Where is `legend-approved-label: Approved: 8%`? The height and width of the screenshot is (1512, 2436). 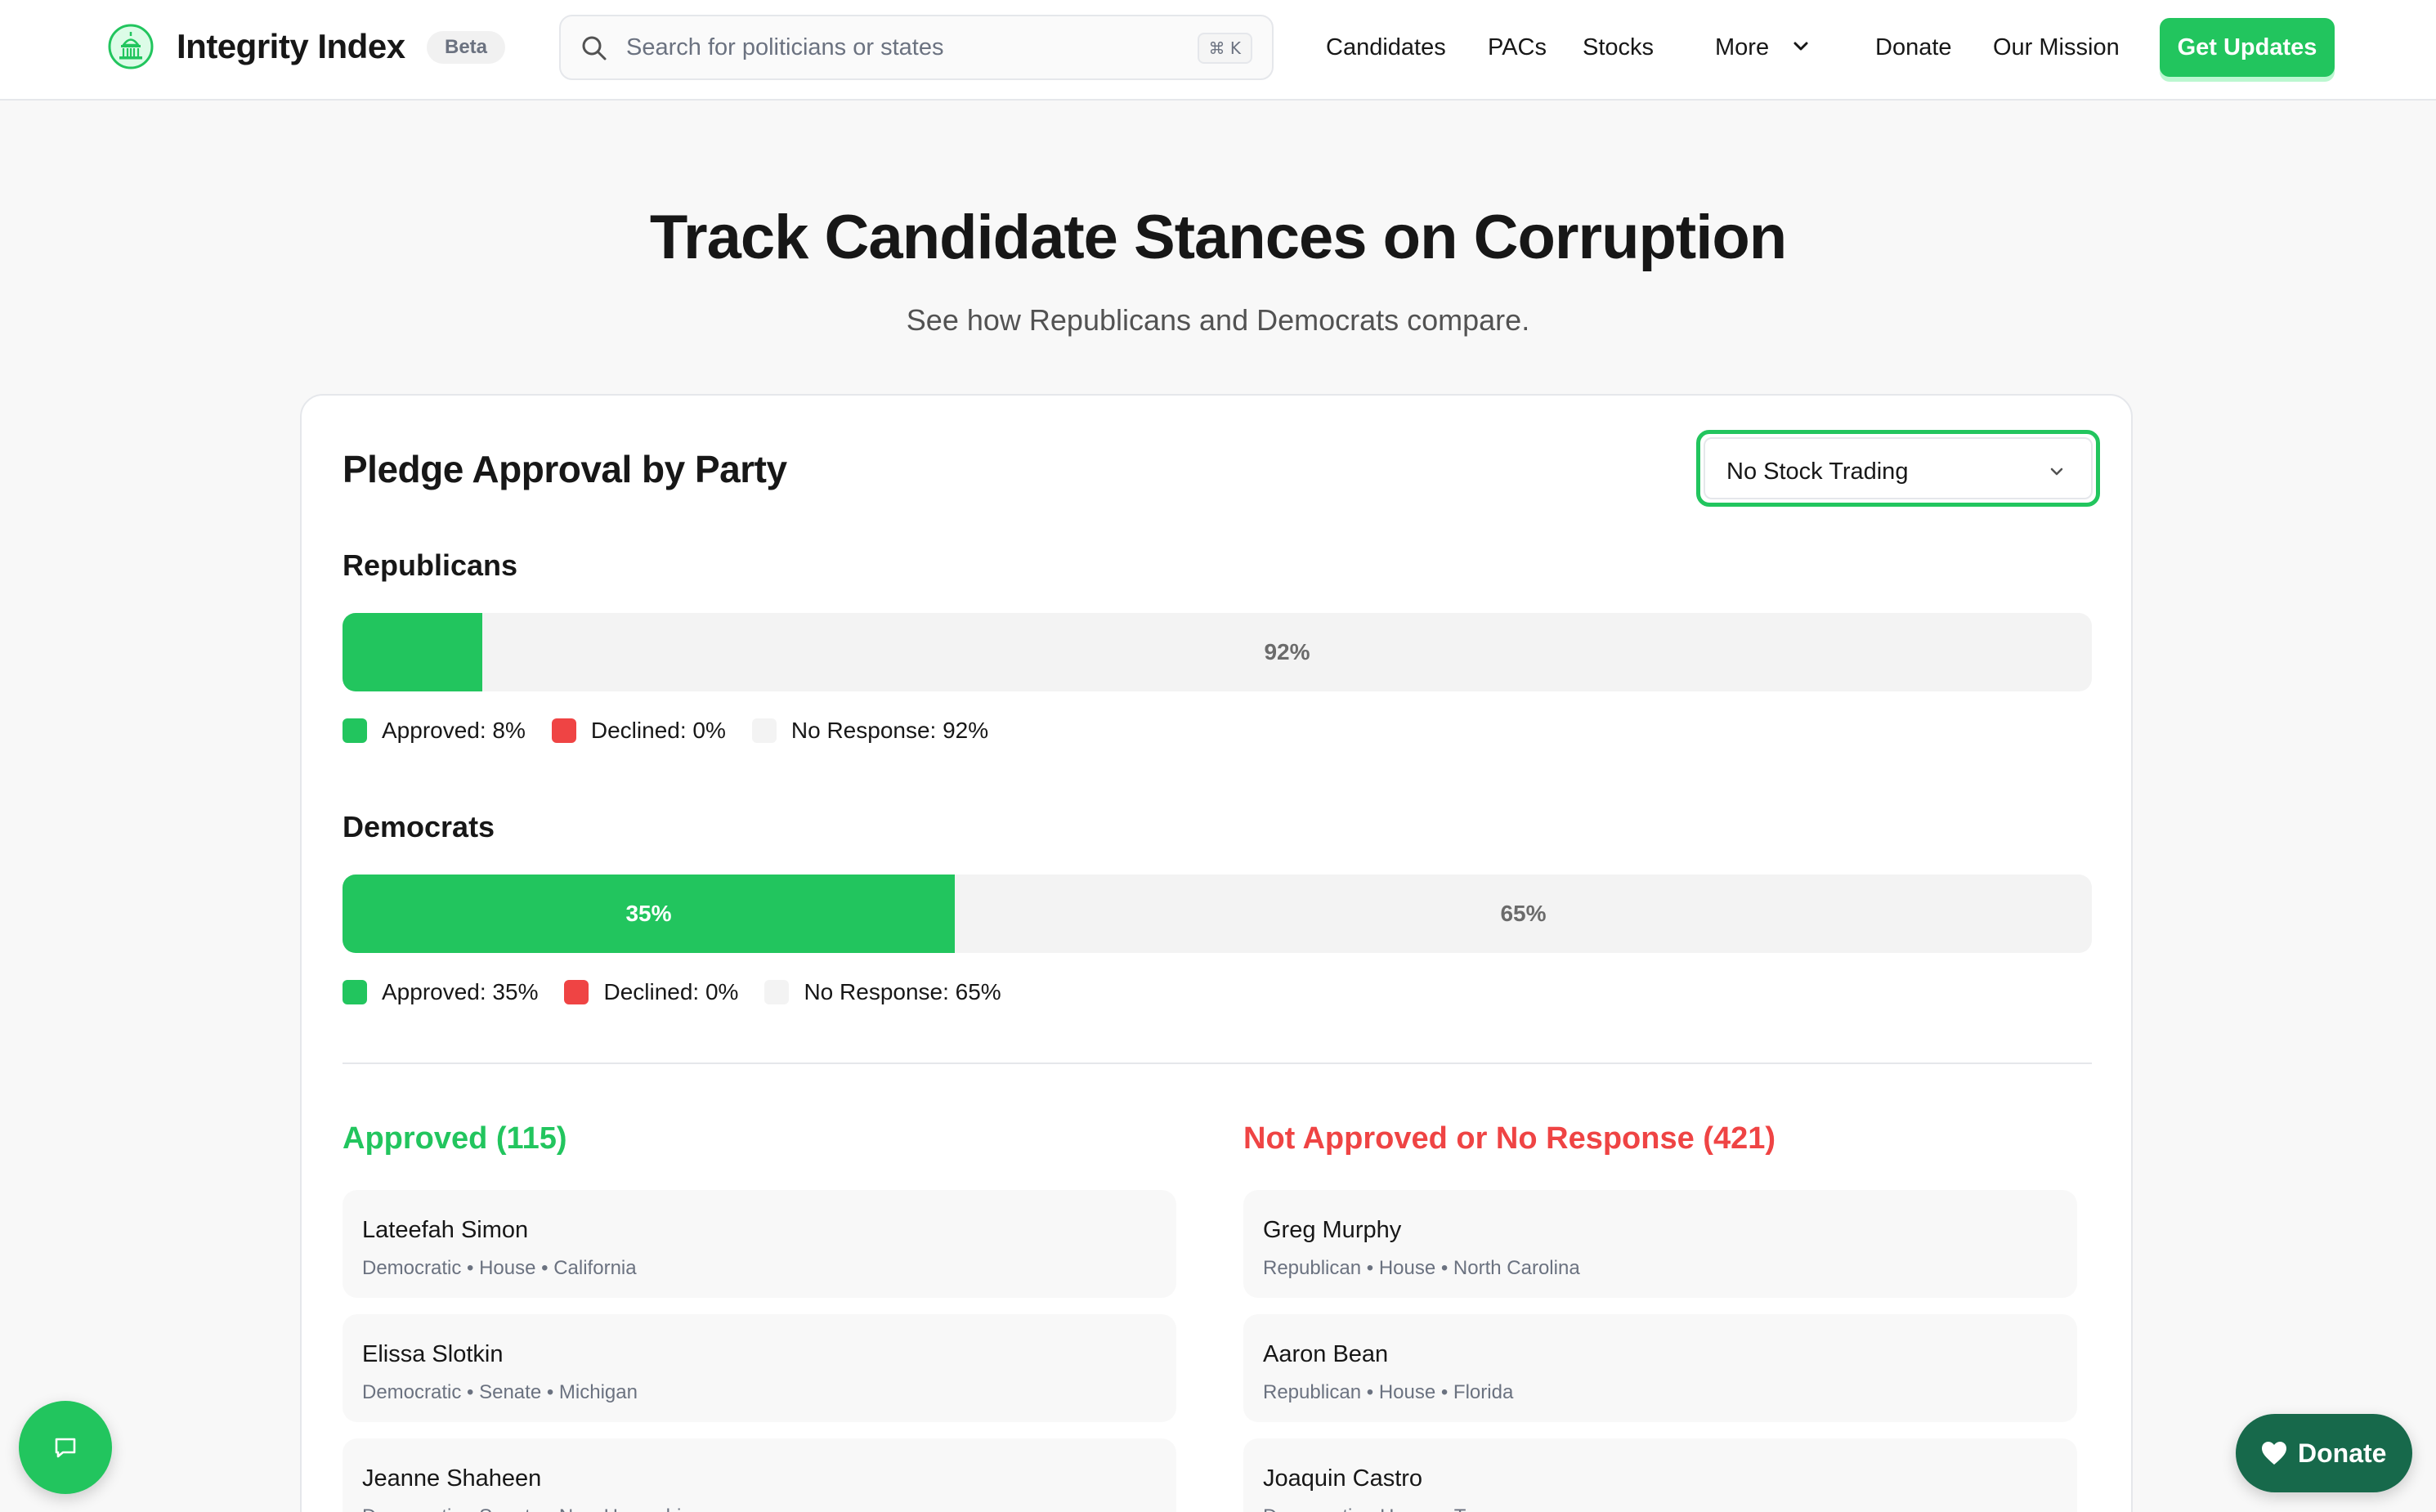
legend-approved-label: Approved: 8% is located at coordinates (454, 730).